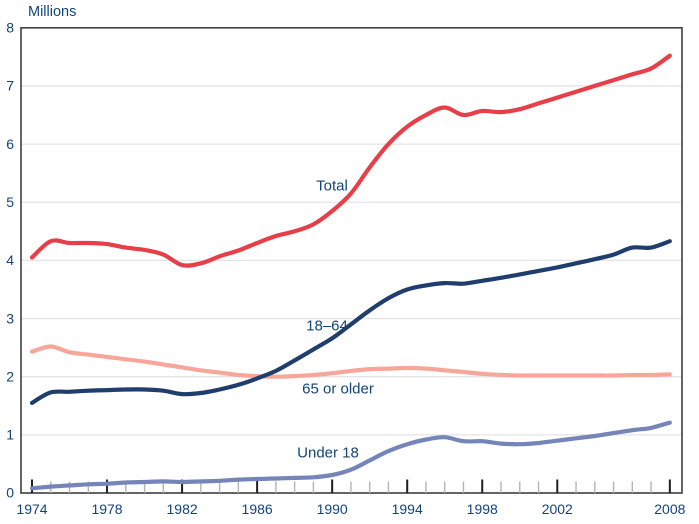  Describe the element at coordinates (327, 326) in the screenshot. I see `series-label-18-64: 18–64` at that location.